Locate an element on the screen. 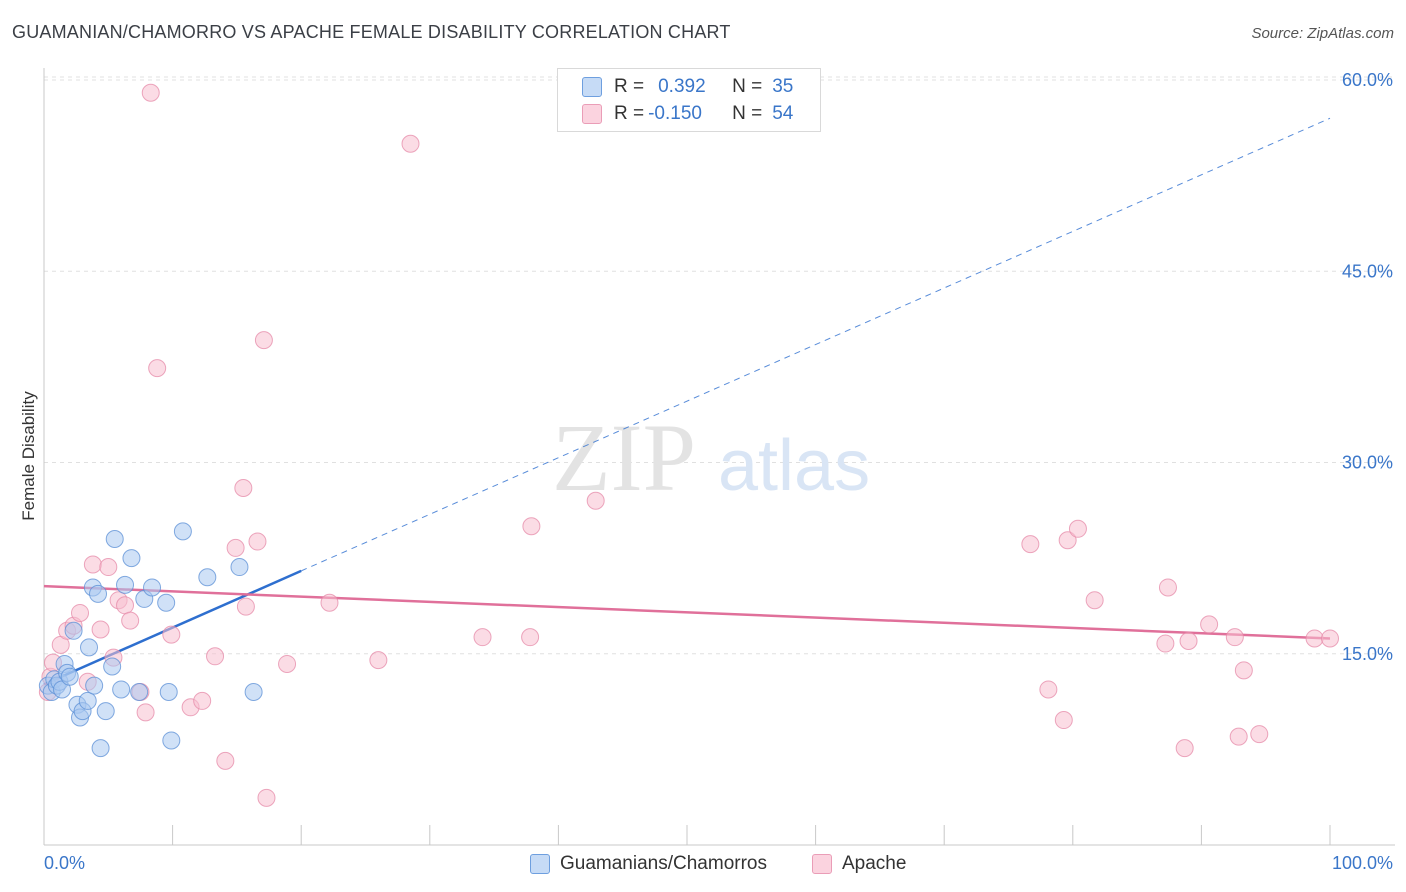  legend-item-guamanians: Guamanians/Chamorros is located at coordinates (648, 864).